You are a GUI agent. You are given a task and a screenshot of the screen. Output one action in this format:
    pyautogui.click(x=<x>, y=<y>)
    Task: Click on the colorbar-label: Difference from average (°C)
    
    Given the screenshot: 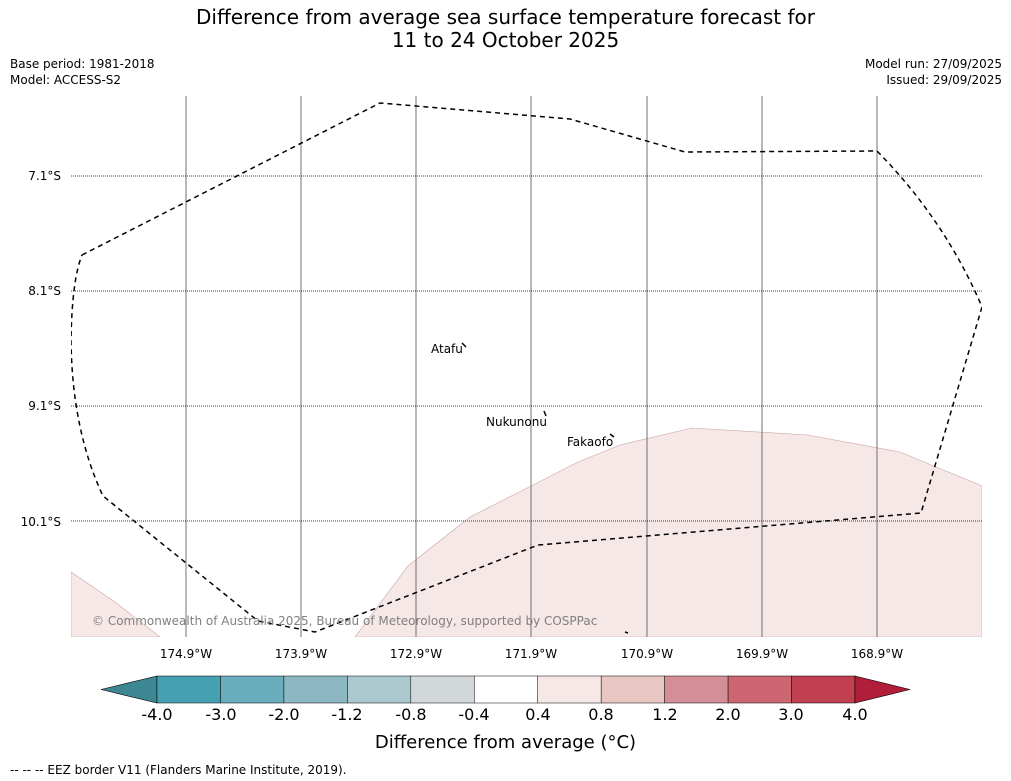 What is the action you would take?
    pyautogui.click(x=505, y=742)
    